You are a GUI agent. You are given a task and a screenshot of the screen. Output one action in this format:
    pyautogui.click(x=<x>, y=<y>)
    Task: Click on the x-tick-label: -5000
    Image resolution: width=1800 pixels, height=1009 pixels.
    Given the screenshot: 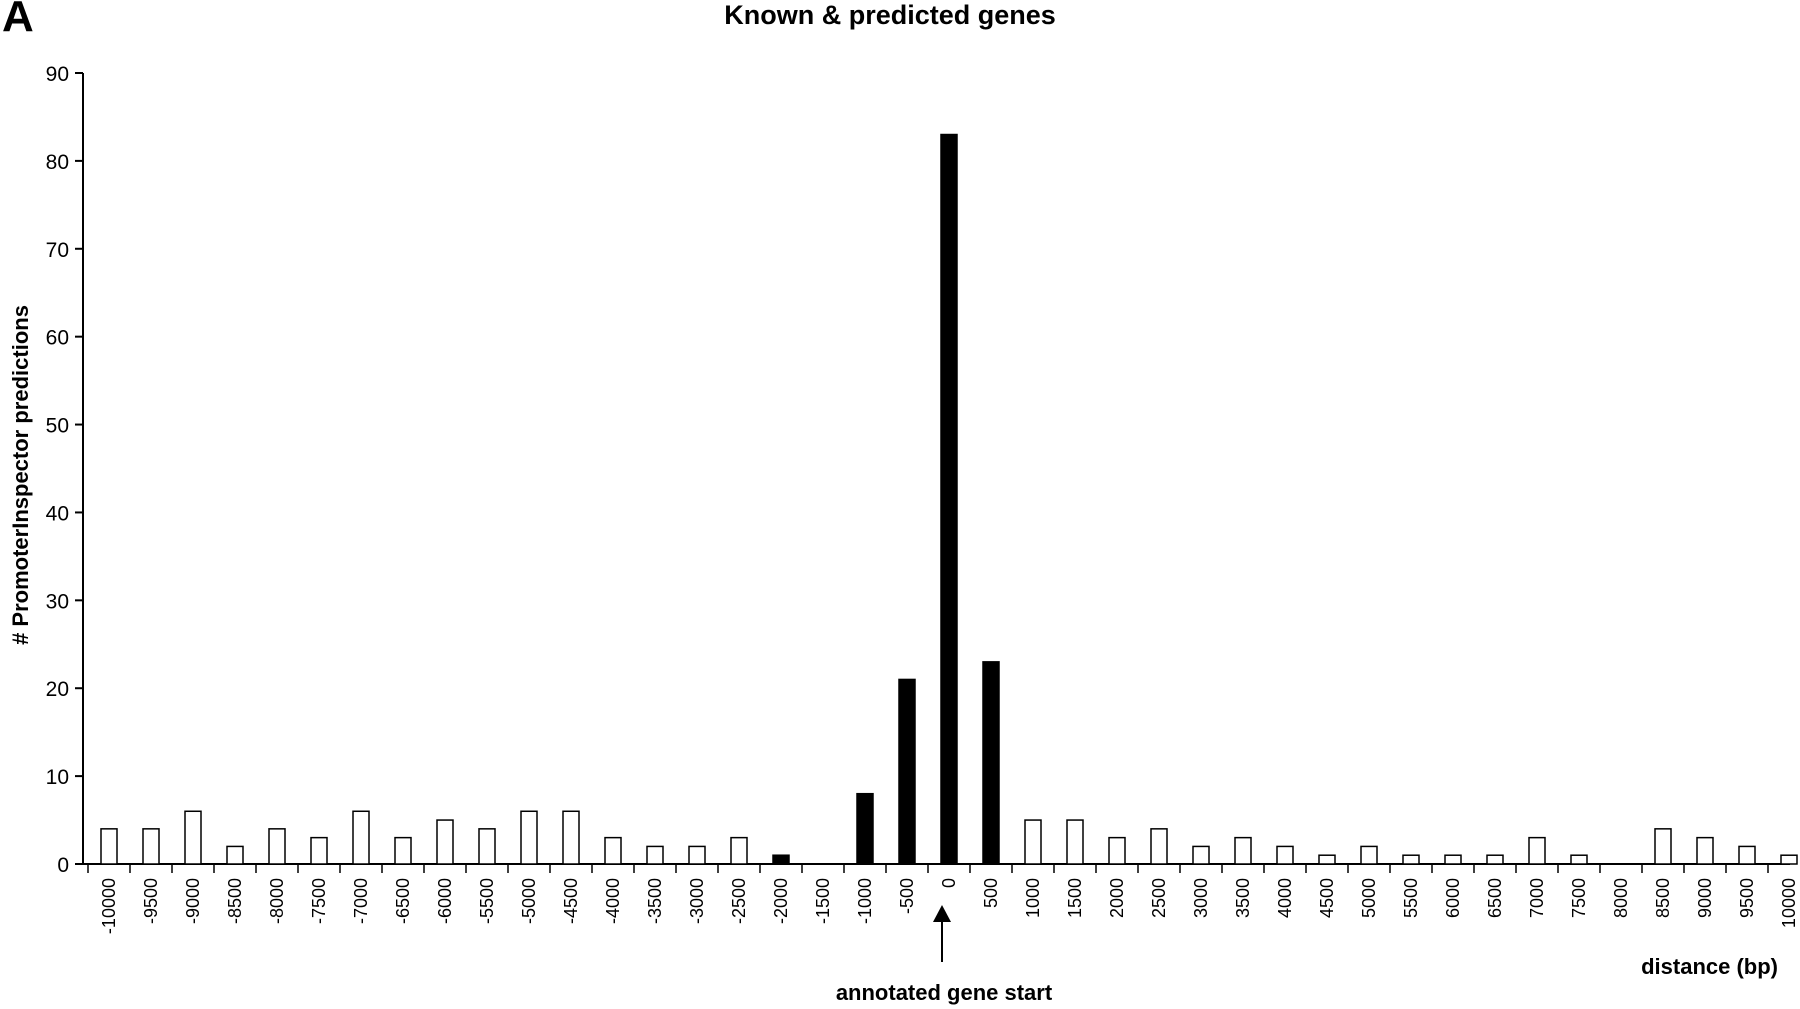 What is the action you would take?
    pyautogui.click(x=529, y=901)
    